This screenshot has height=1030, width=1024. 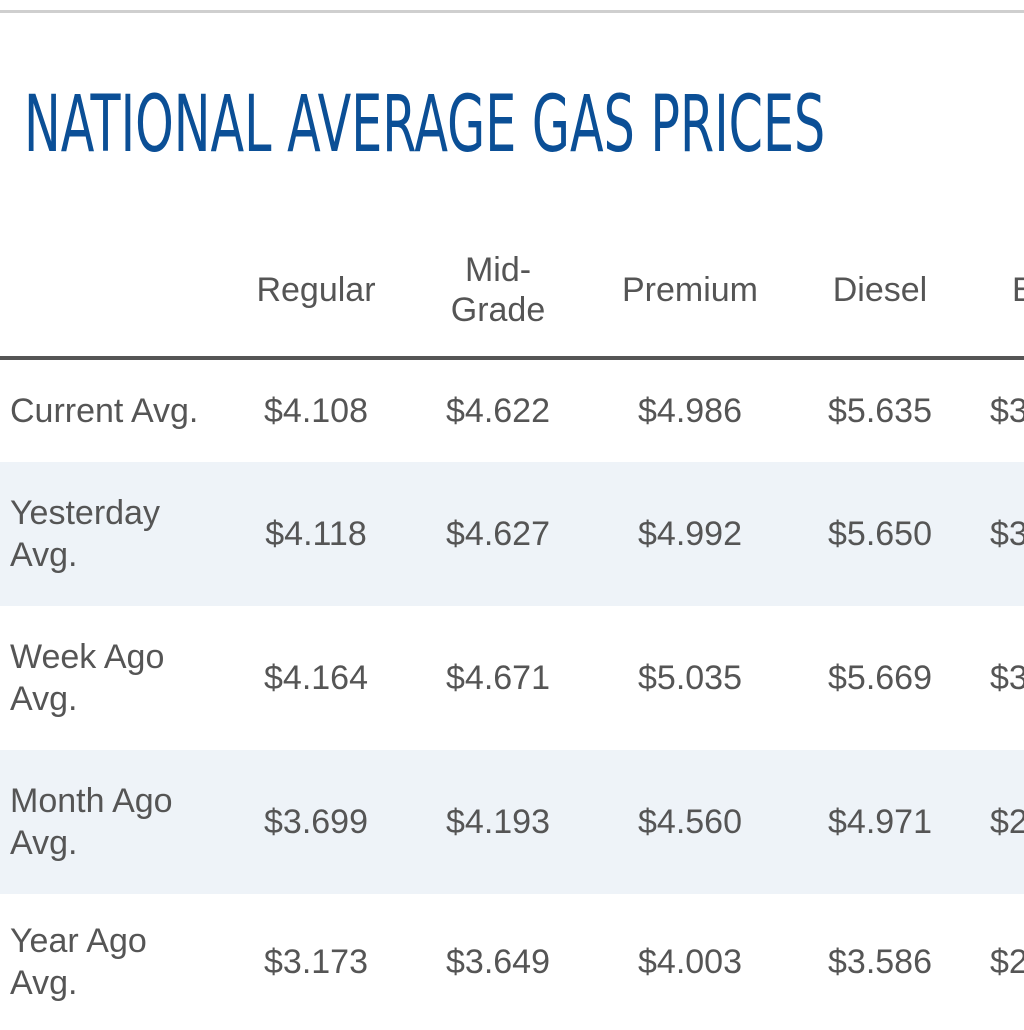 I want to click on price-regular: $3.173, so click(x=316, y=961).